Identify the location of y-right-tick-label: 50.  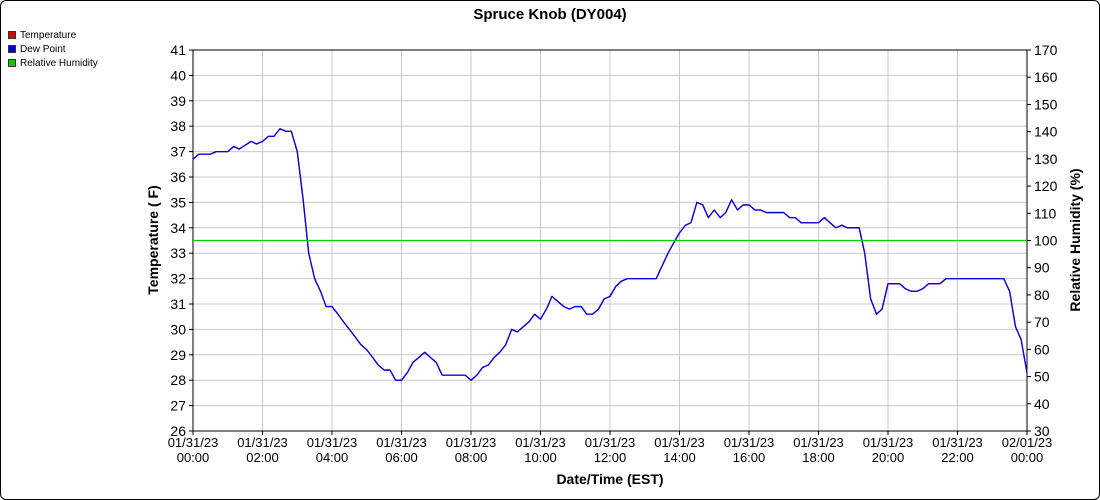
(1042, 377).